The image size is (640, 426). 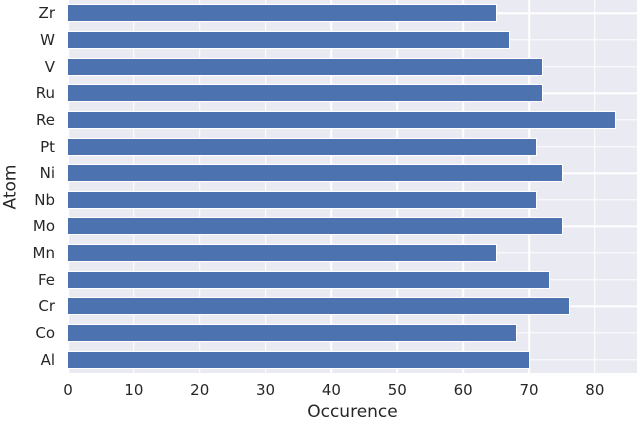 I want to click on y-tick-label-al: Al, so click(x=47, y=359).